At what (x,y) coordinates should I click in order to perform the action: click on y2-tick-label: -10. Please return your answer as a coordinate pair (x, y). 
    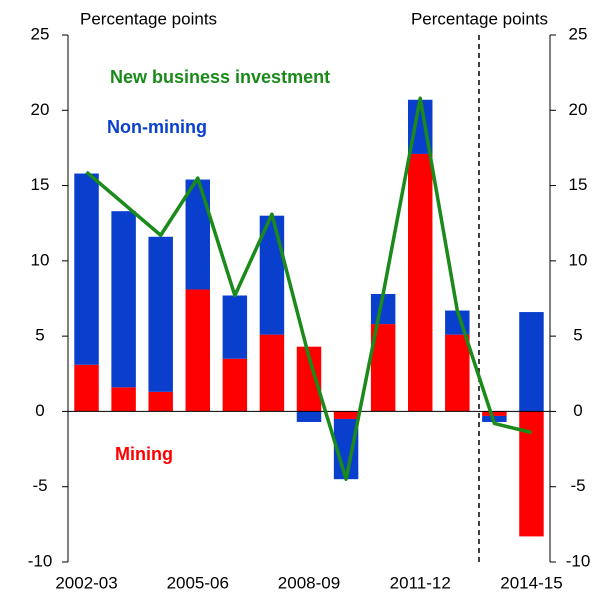
    Looking at the image, I should click on (578, 560).